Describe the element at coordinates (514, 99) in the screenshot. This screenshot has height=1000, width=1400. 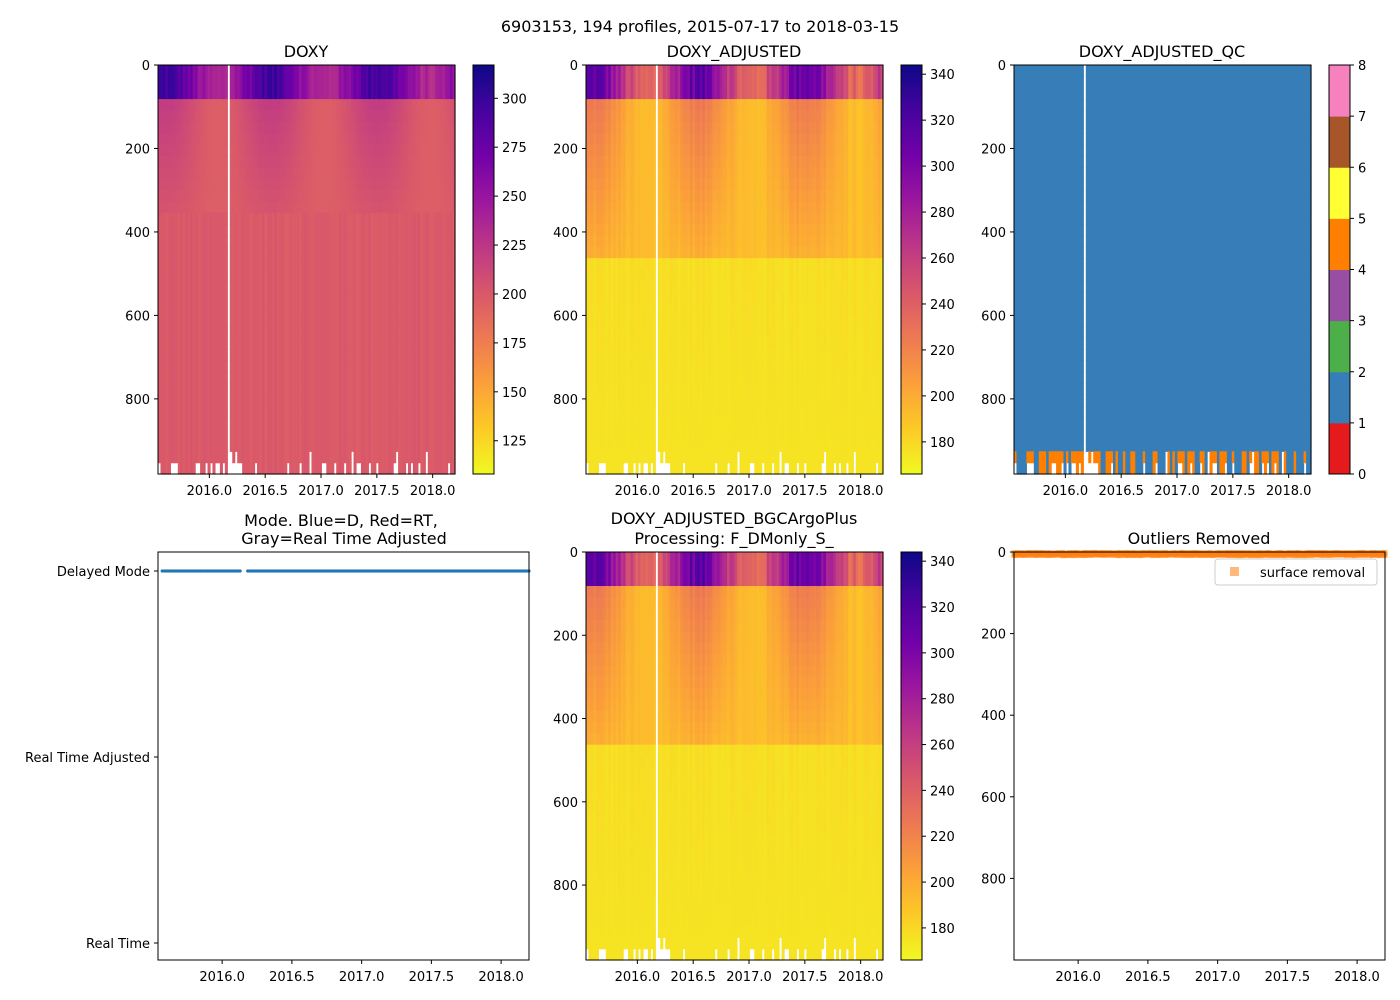
I see `doxy-colorbar-label: 300` at that location.